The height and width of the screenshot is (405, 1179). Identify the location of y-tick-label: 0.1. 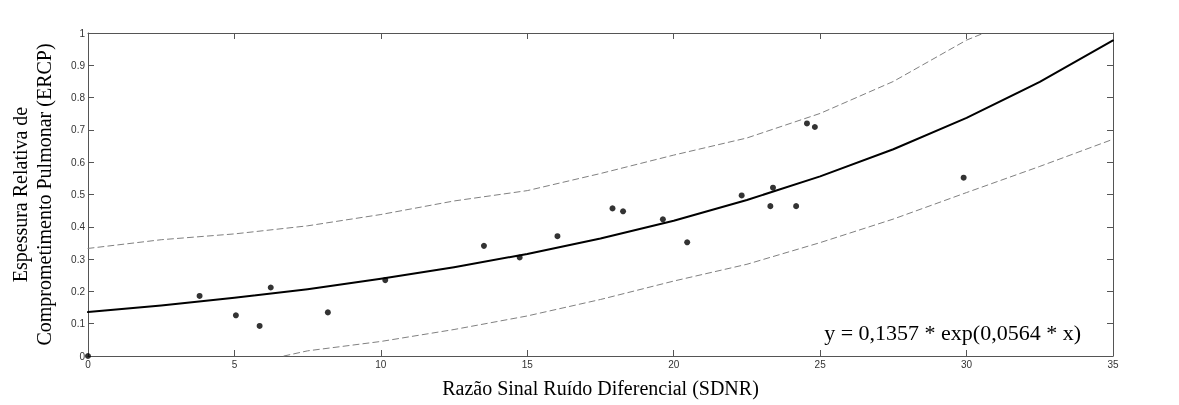
(78, 324).